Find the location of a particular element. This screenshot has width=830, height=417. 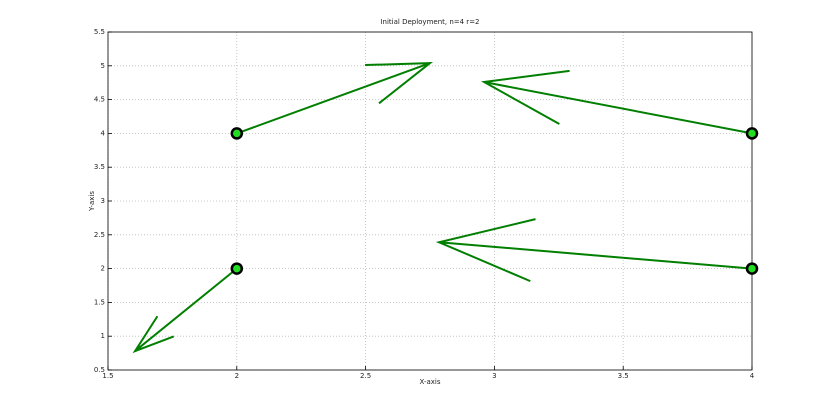

y-tick-label: 4 is located at coordinates (103, 133).